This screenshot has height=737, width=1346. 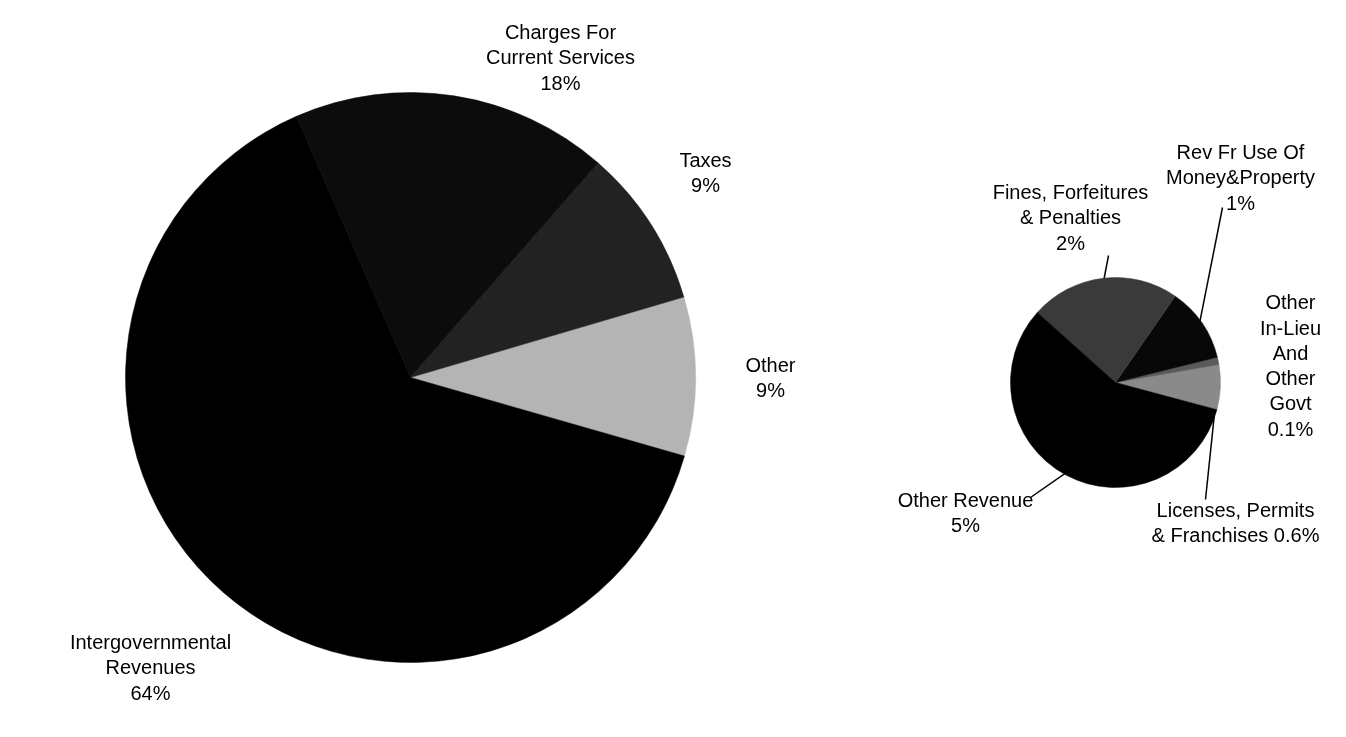 I want to click on data-label: 64%, so click(x=150, y=692).